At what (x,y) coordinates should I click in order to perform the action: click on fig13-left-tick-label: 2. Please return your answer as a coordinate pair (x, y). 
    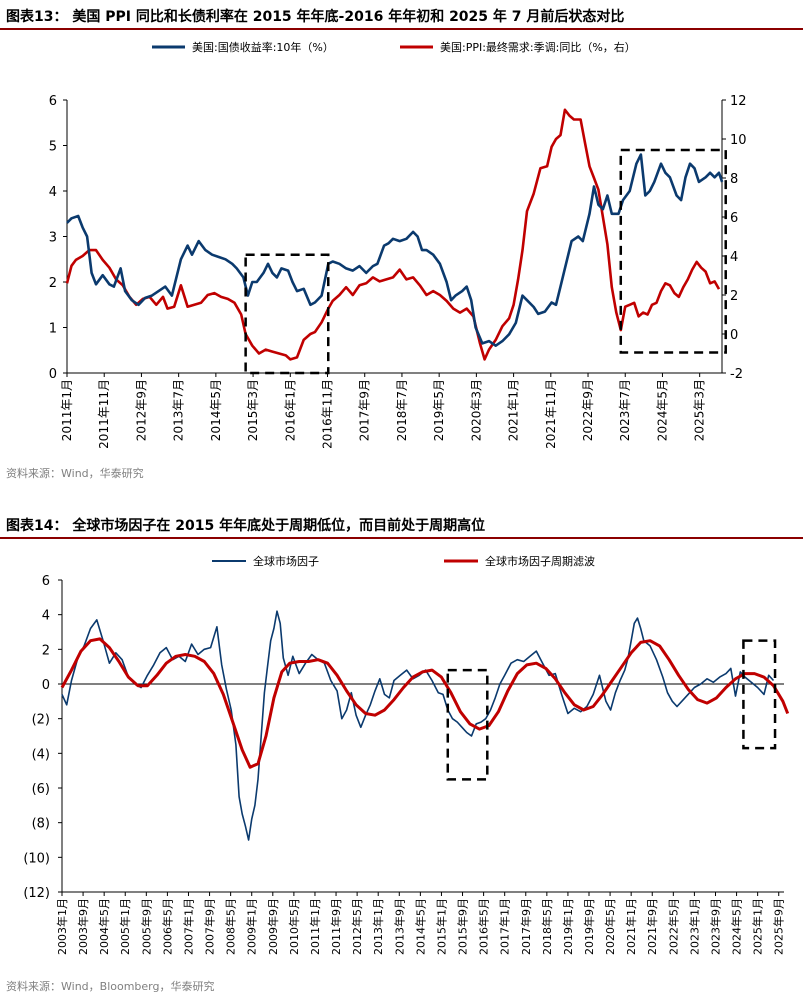
    Looking at the image, I should click on (53, 283).